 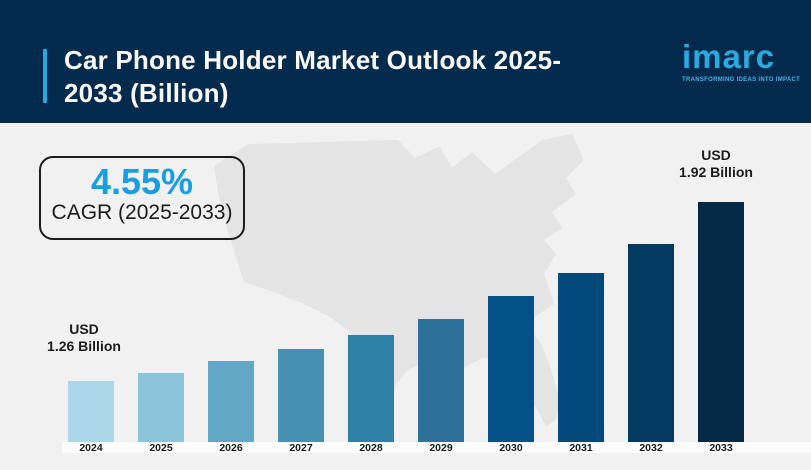 I want to click on x-axis-label-2024: 2024, so click(x=91, y=448).